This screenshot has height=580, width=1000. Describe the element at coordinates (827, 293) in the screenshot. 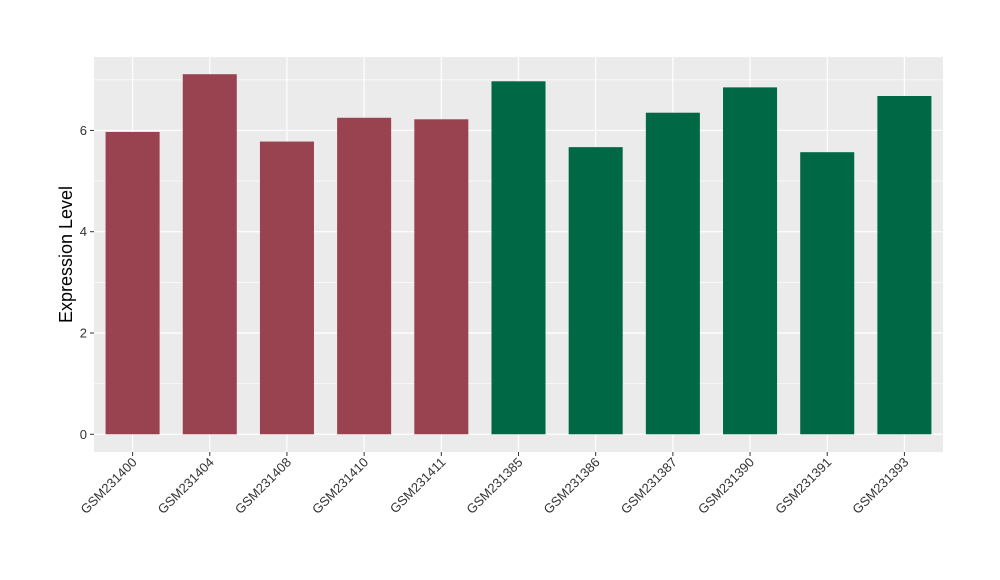

I see `bar-GSM231391` at that location.